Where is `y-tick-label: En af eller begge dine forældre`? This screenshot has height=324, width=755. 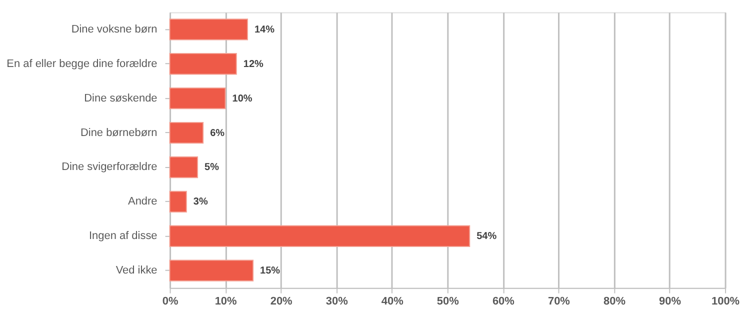
y-tick-label: En af eller begge dine forældre is located at coordinates (82, 64).